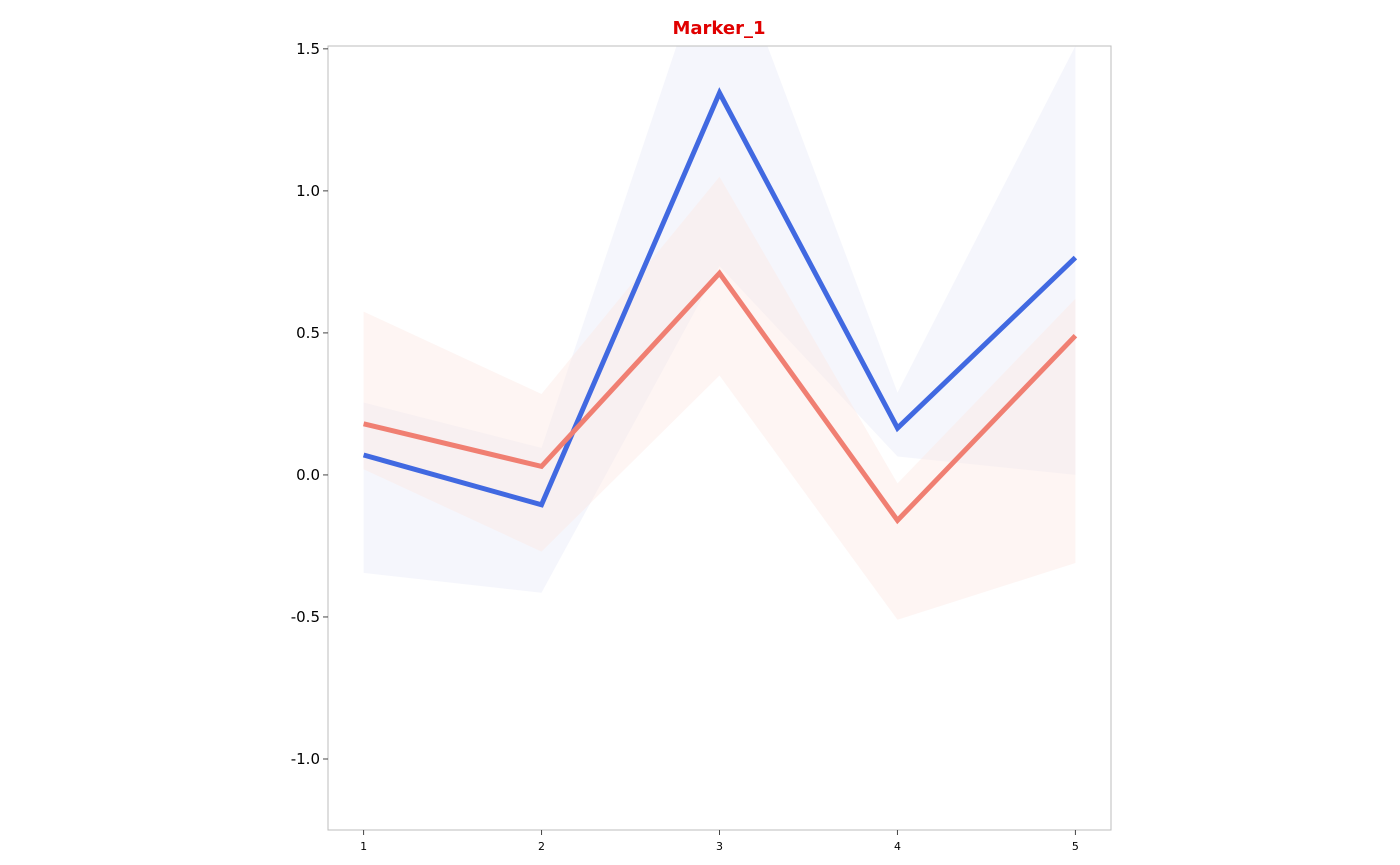 The height and width of the screenshot is (865, 1400). What do you see at coordinates (719, 846) in the screenshot?
I see `x-tick-label: 3` at bounding box center [719, 846].